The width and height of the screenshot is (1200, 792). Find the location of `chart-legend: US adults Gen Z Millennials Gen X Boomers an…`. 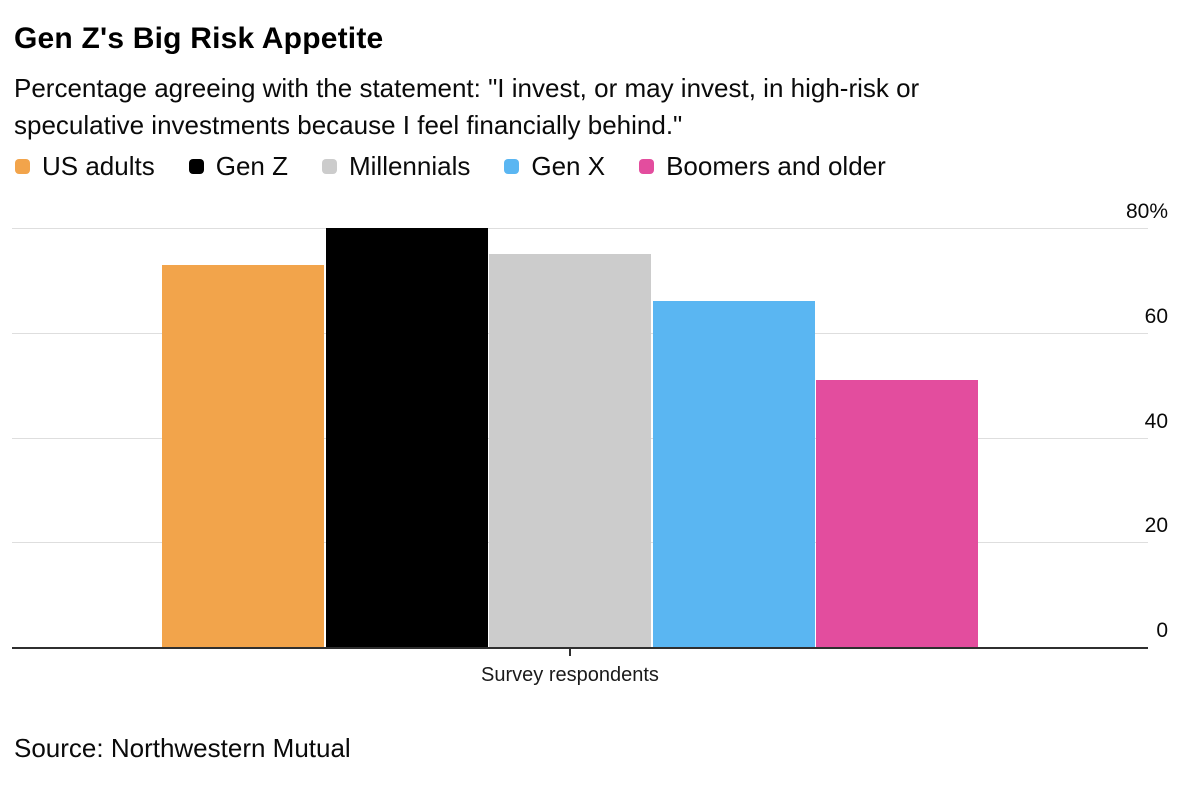

chart-legend: US adults Gen Z Millennials Gen X Boomers an… is located at coordinates (450, 166).